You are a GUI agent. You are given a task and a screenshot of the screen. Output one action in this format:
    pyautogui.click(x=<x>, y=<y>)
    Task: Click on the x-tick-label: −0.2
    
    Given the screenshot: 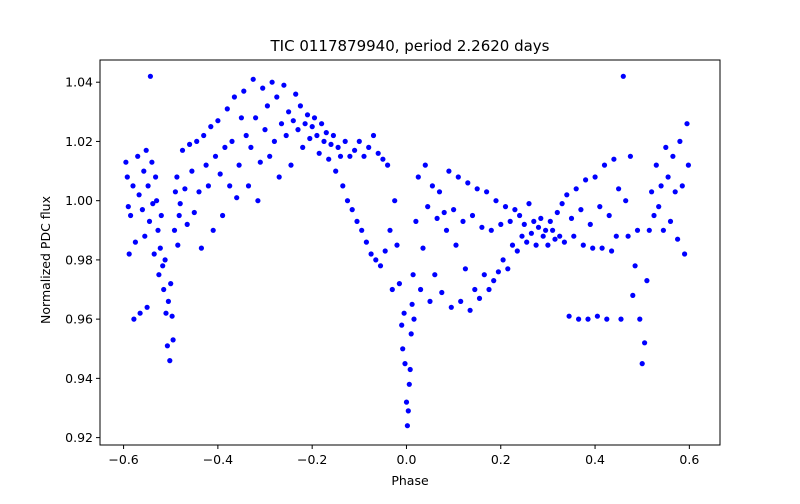 What is the action you would take?
    pyautogui.click(x=312, y=459)
    